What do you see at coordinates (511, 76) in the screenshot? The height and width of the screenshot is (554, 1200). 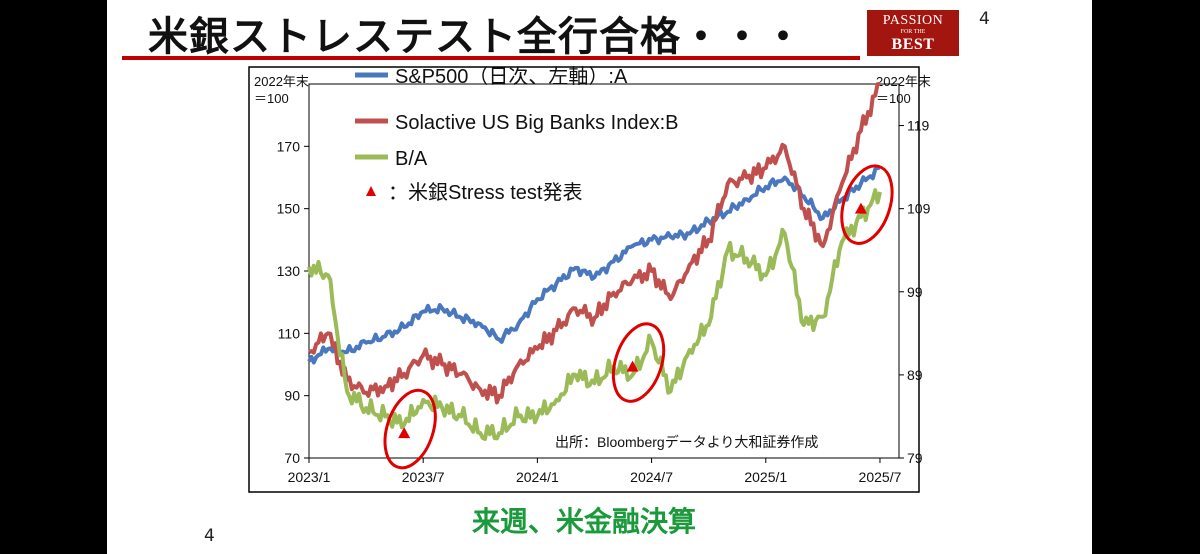 I see `legend-label-spx: S&P500（日次、左軸）:A` at bounding box center [511, 76].